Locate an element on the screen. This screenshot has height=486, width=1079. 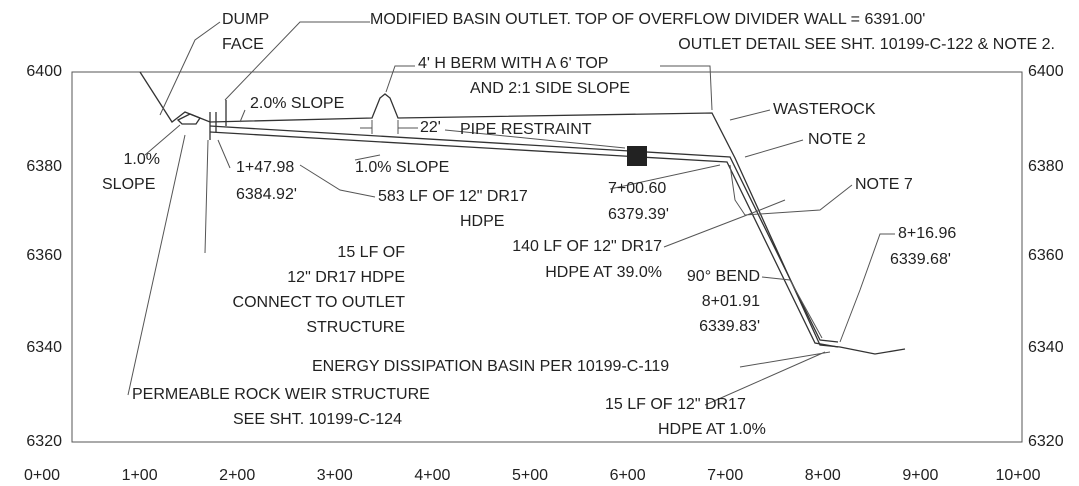
annotation-text: 15 LF OF 12" DR17 is located at coordinates (675, 404).